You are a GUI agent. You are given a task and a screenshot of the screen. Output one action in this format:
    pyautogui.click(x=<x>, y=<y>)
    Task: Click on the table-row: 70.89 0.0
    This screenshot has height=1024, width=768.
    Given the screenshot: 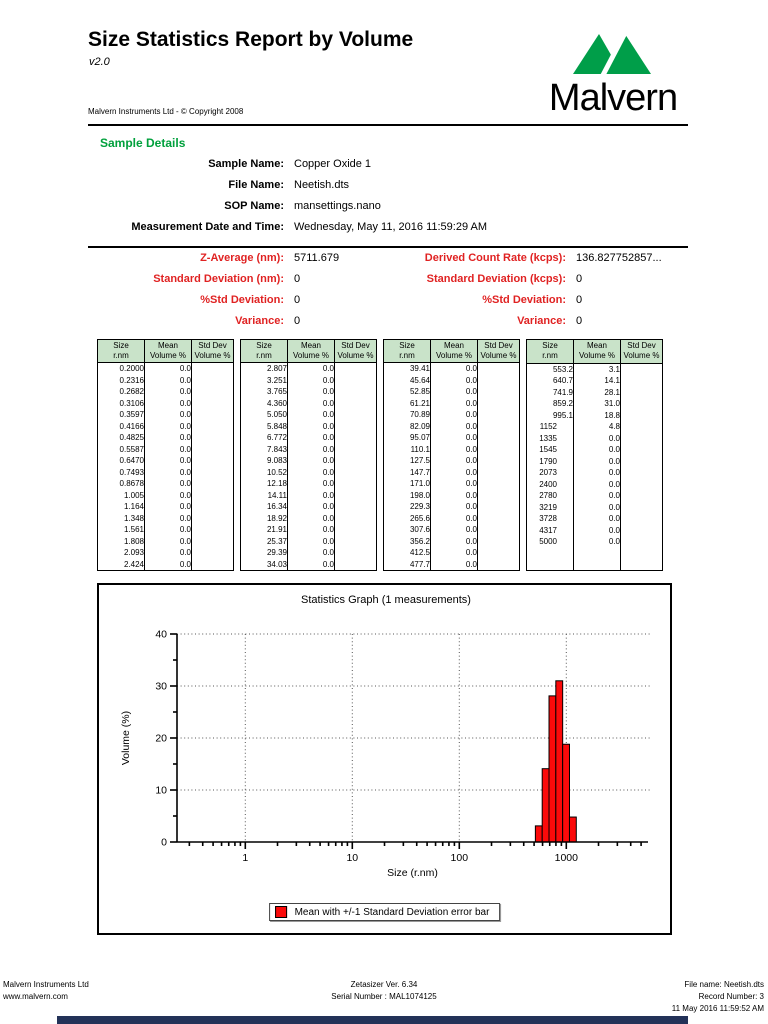 What is the action you would take?
    pyautogui.click(x=451, y=415)
    